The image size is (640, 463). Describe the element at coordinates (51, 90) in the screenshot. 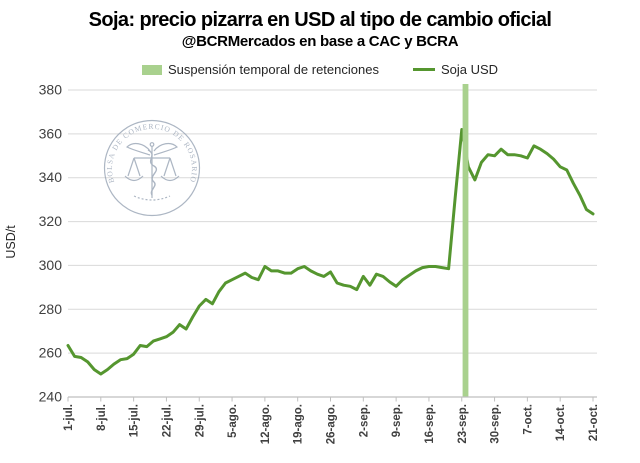

I see `y-tick-label: 380` at that location.